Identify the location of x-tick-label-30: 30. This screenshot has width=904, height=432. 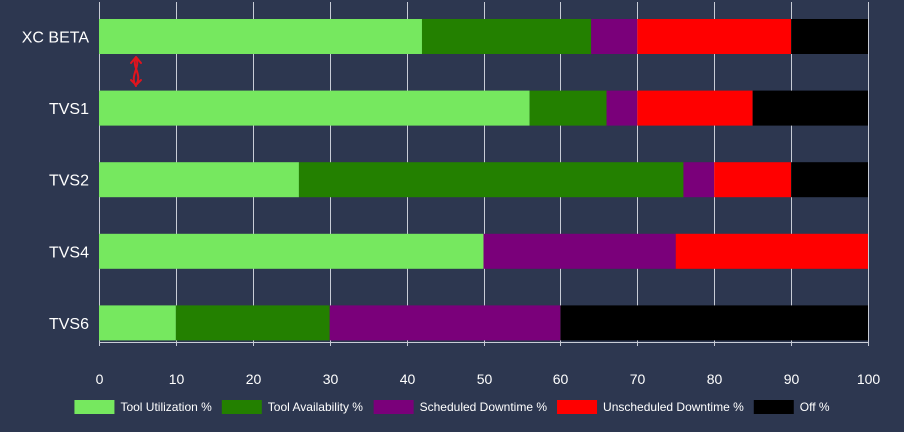
(331, 379).